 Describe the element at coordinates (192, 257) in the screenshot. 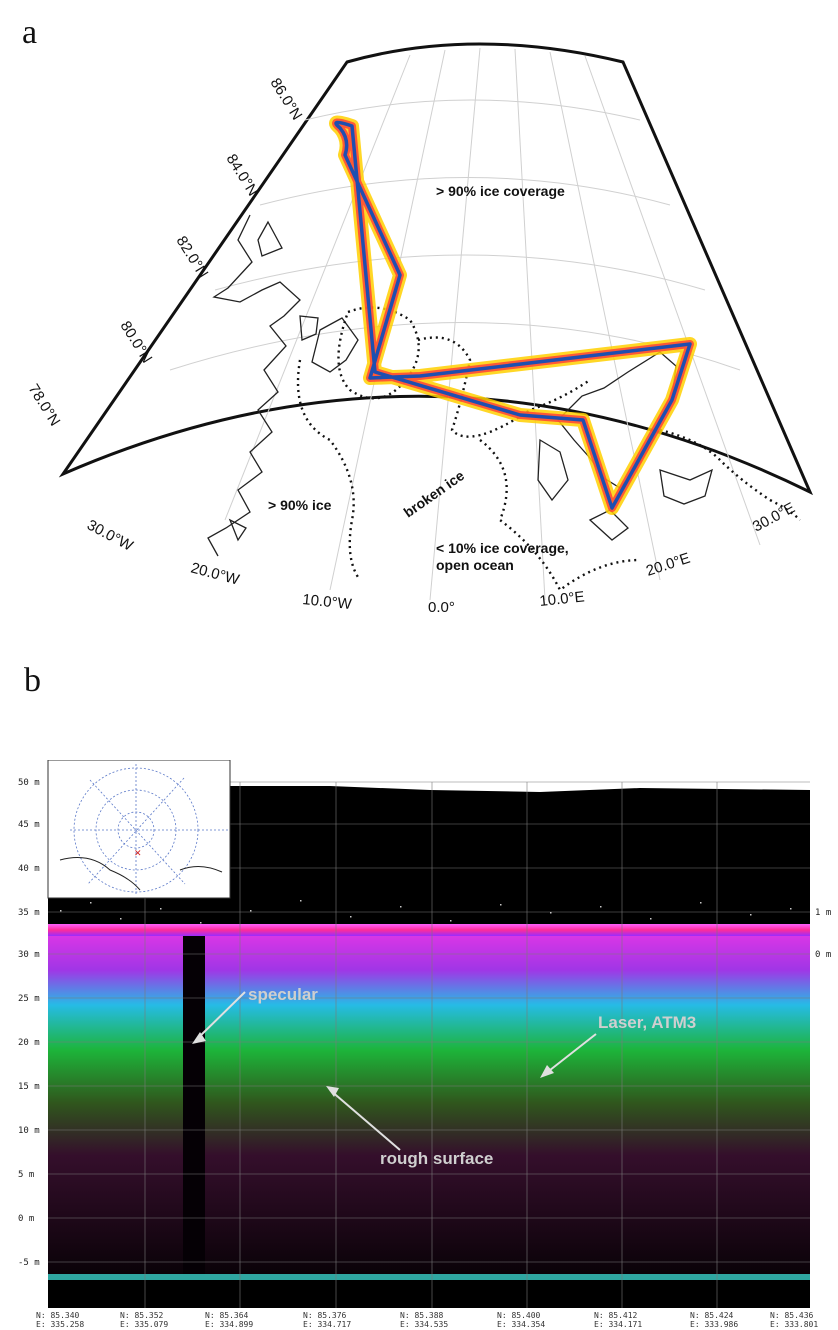

I see `lat-label-82: 82.0°N` at that location.